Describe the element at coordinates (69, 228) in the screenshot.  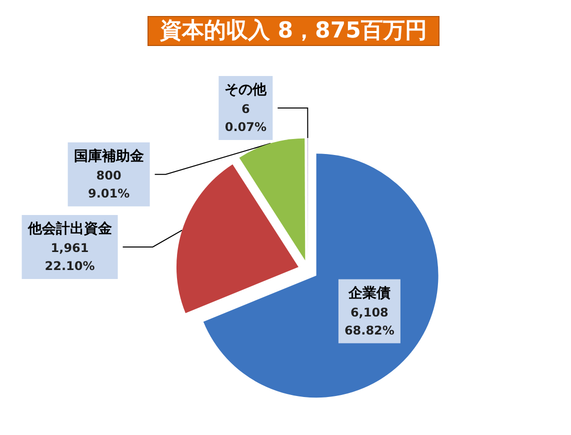
I see `slice-label: 他会計出資金` at that location.